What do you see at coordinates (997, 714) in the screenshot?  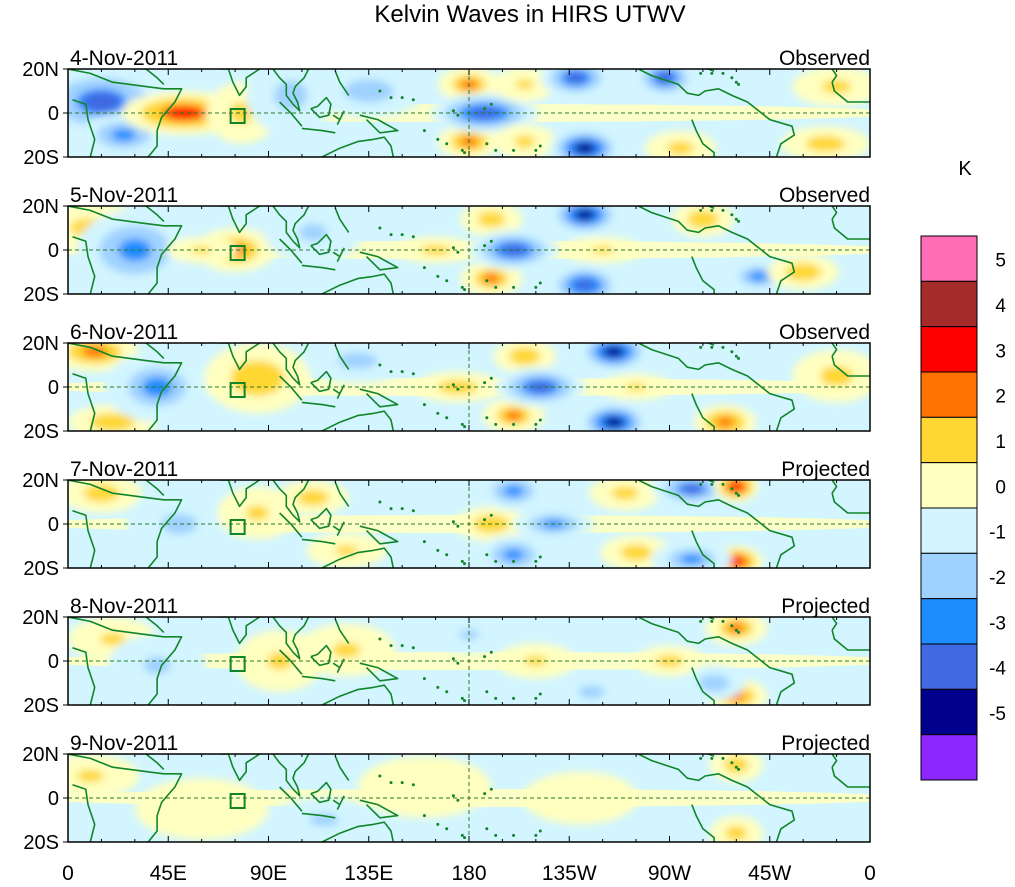 I see `colorbar-label: -5` at bounding box center [997, 714].